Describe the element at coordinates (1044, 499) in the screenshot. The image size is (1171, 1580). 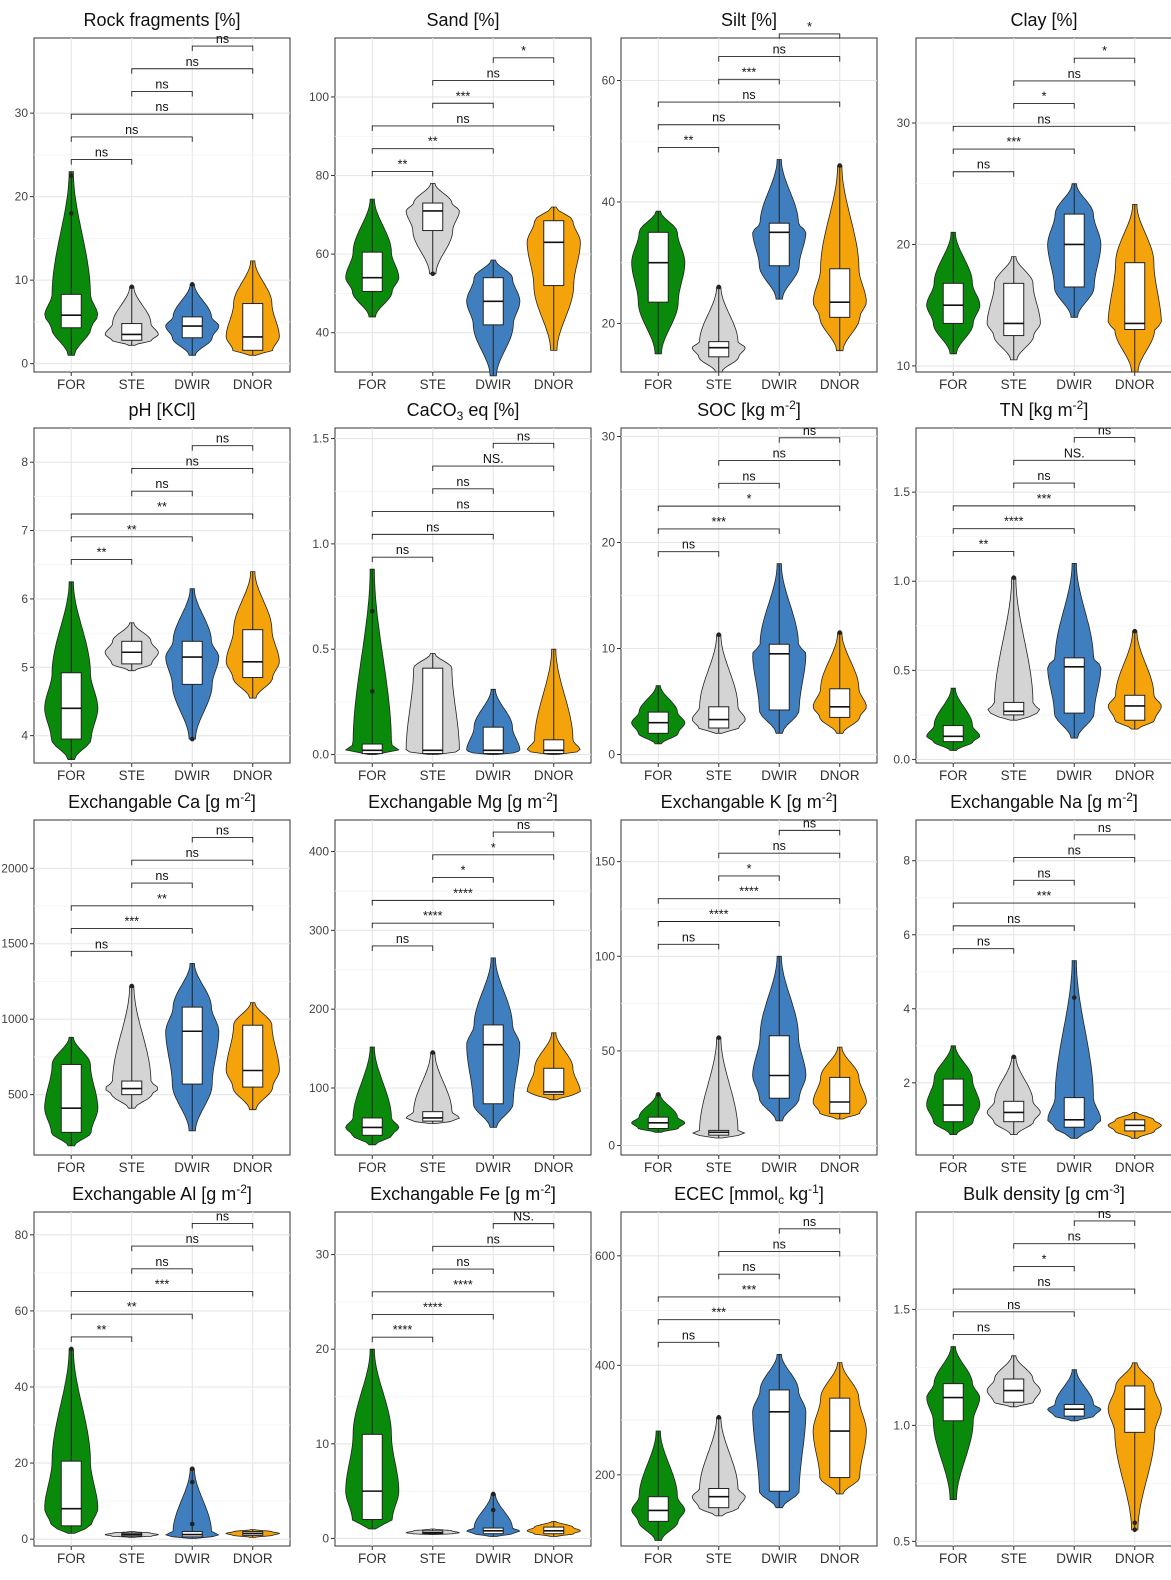
I see `significance-label: ***` at that location.